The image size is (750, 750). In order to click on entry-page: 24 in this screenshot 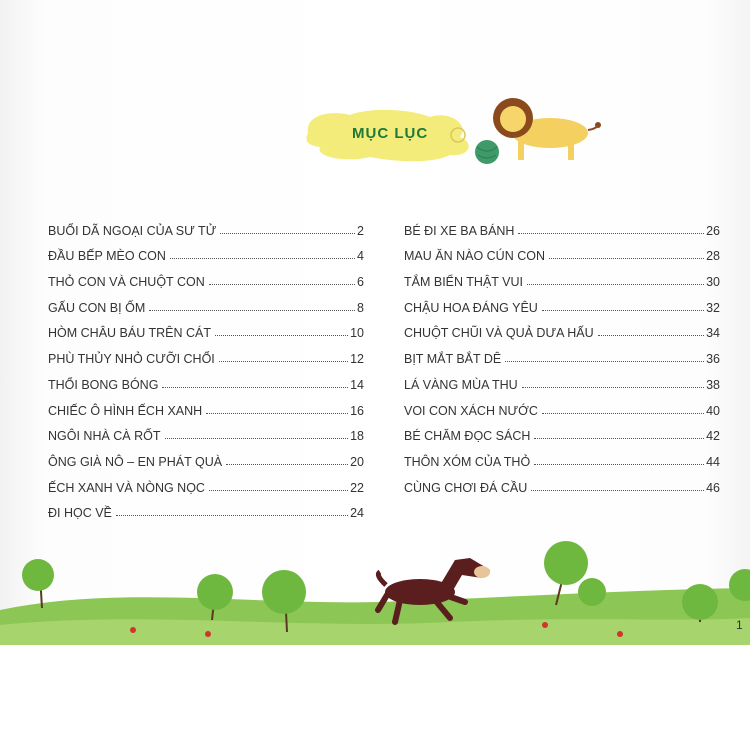, I will do `click(357, 513)`.